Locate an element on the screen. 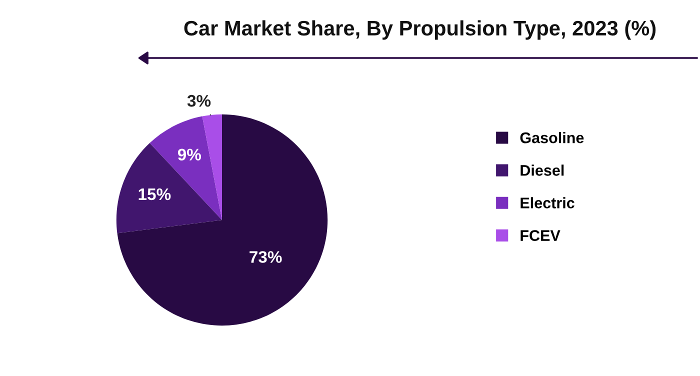 This screenshot has height=376, width=700. data-label: 73% is located at coordinates (266, 257).